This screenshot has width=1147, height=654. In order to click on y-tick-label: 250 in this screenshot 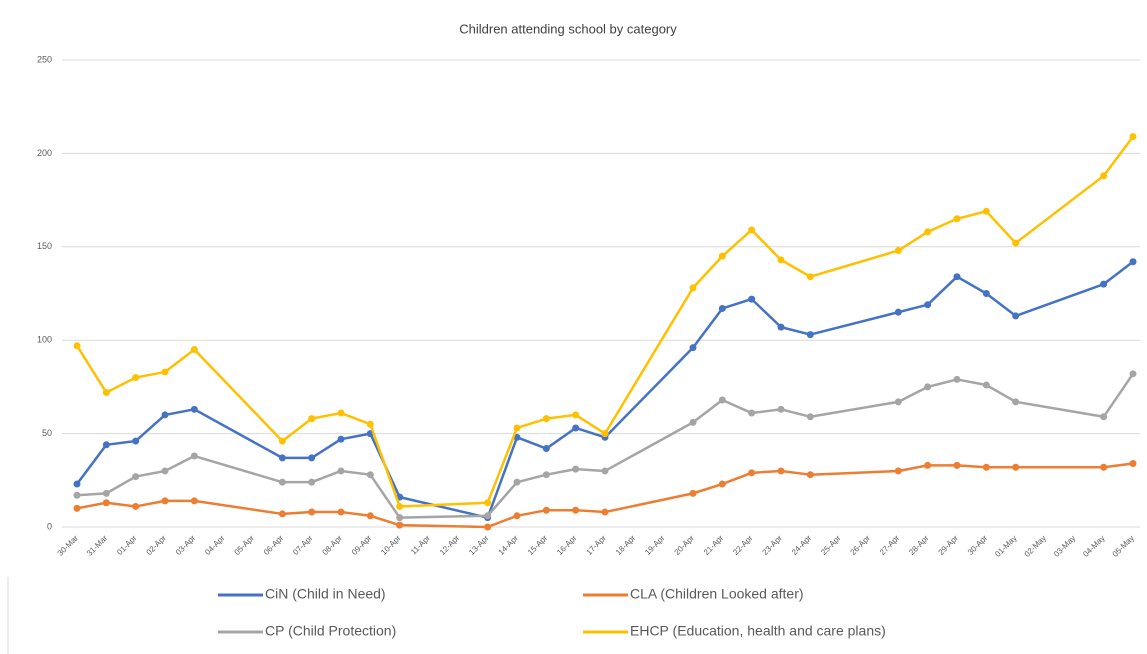, I will do `click(44, 59)`.